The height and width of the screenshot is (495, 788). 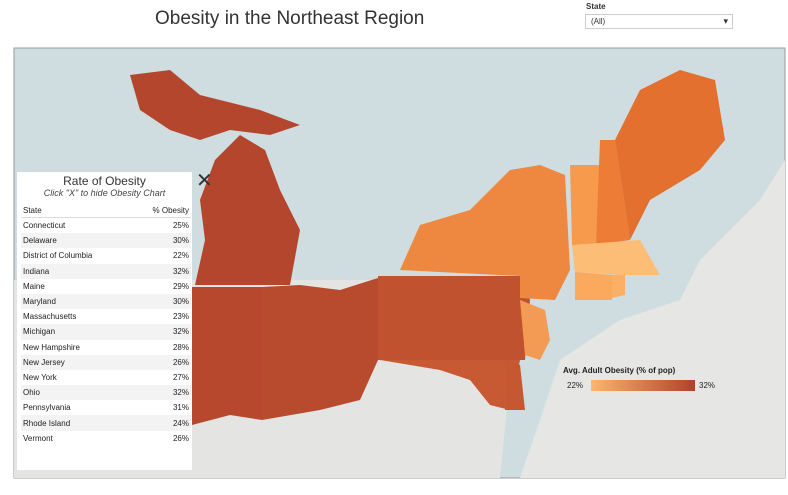 What do you see at coordinates (76, 332) in the screenshot?
I see `table-cell: Michigan` at bounding box center [76, 332].